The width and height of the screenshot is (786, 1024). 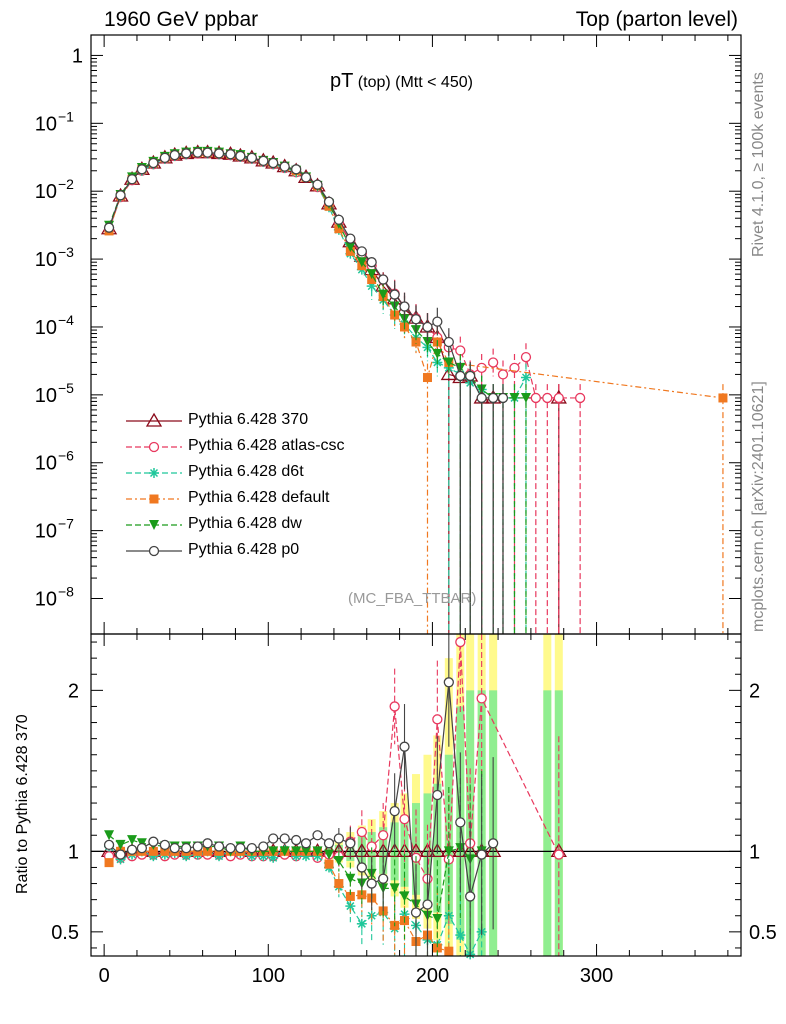 I want to click on y-tick-exponent: −3, so click(x=66, y=252).